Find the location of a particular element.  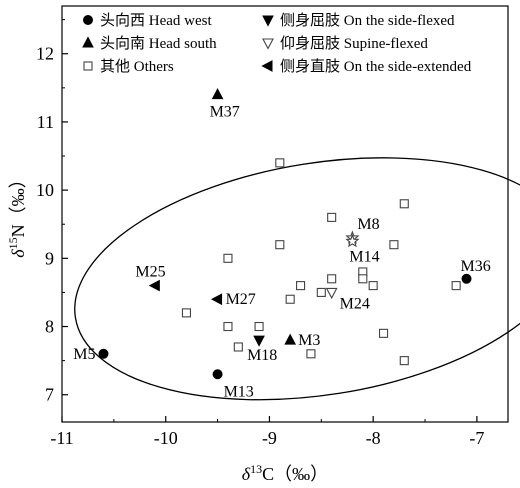

y-tick-label: 7 is located at coordinates (49, 395).